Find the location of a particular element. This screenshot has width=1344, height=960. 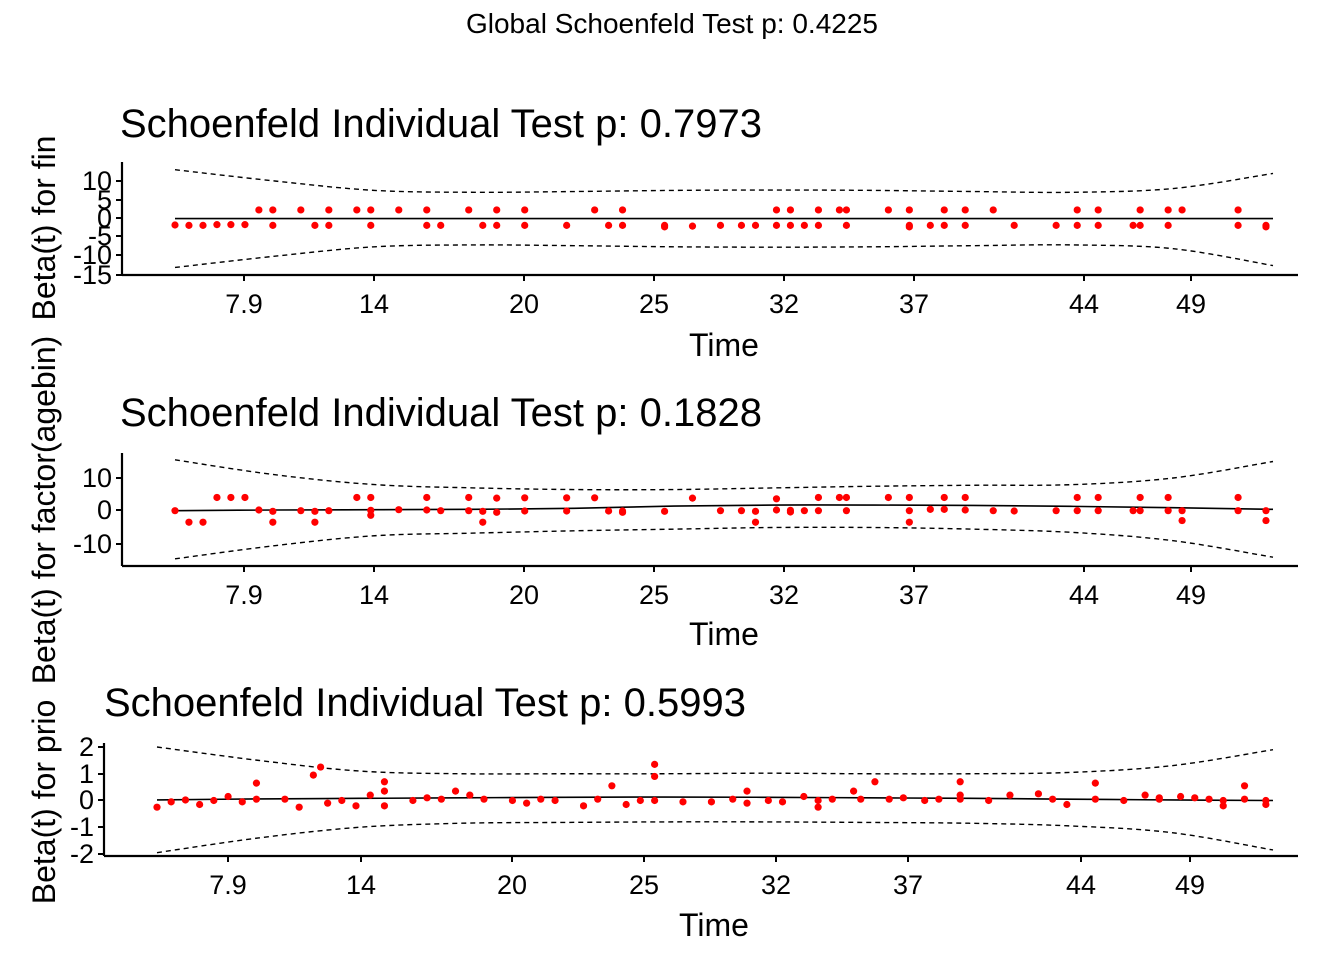

upper-confidence-band is located at coordinates (715, 760).